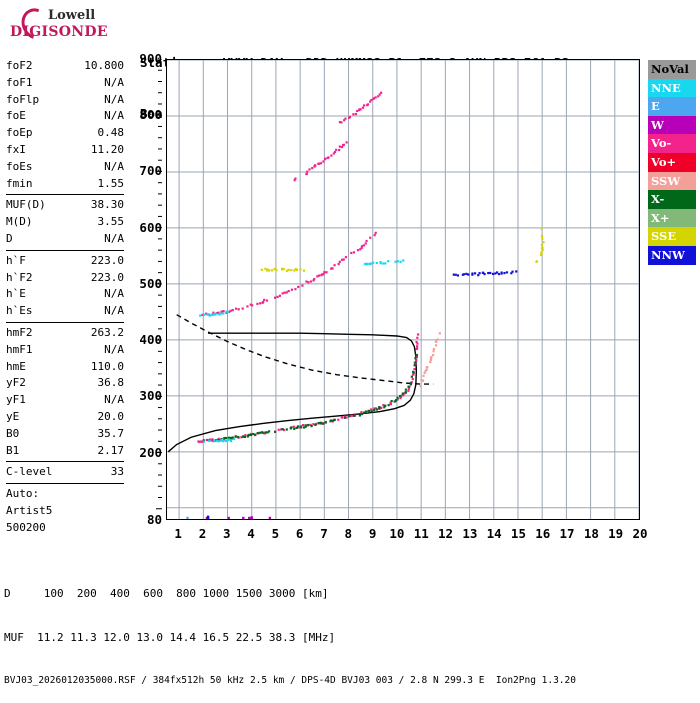 The height and width of the screenshot is (703, 700). Describe the element at coordinates (640, 533) in the screenshot. I see `x-tick-20: 20` at that location.